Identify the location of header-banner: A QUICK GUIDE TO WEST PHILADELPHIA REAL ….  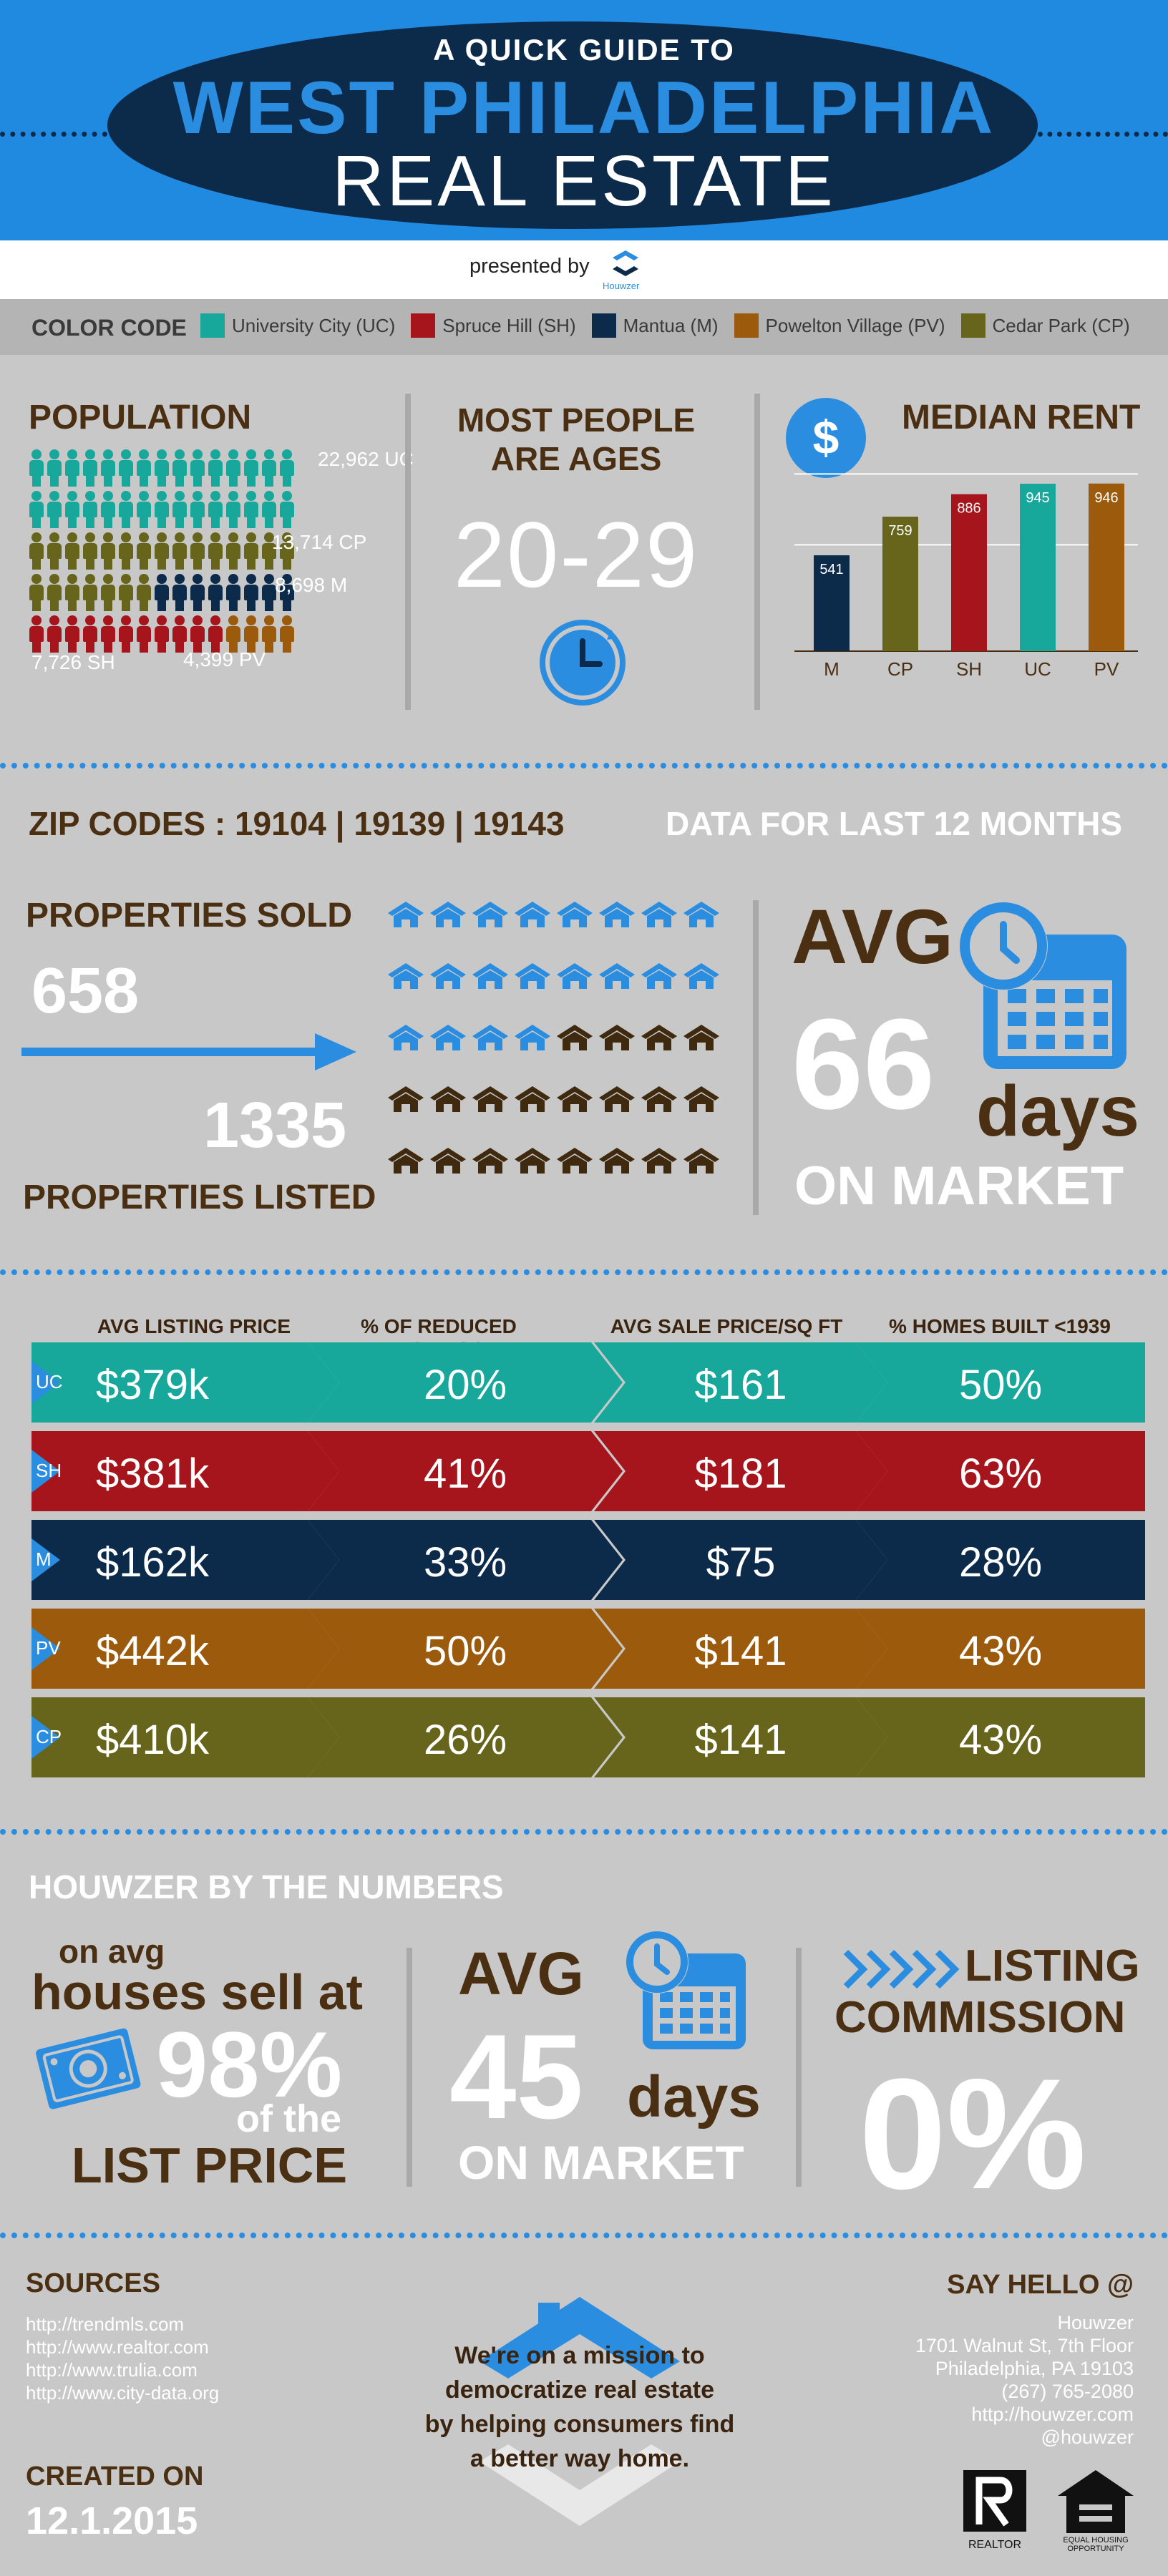
(584, 120).